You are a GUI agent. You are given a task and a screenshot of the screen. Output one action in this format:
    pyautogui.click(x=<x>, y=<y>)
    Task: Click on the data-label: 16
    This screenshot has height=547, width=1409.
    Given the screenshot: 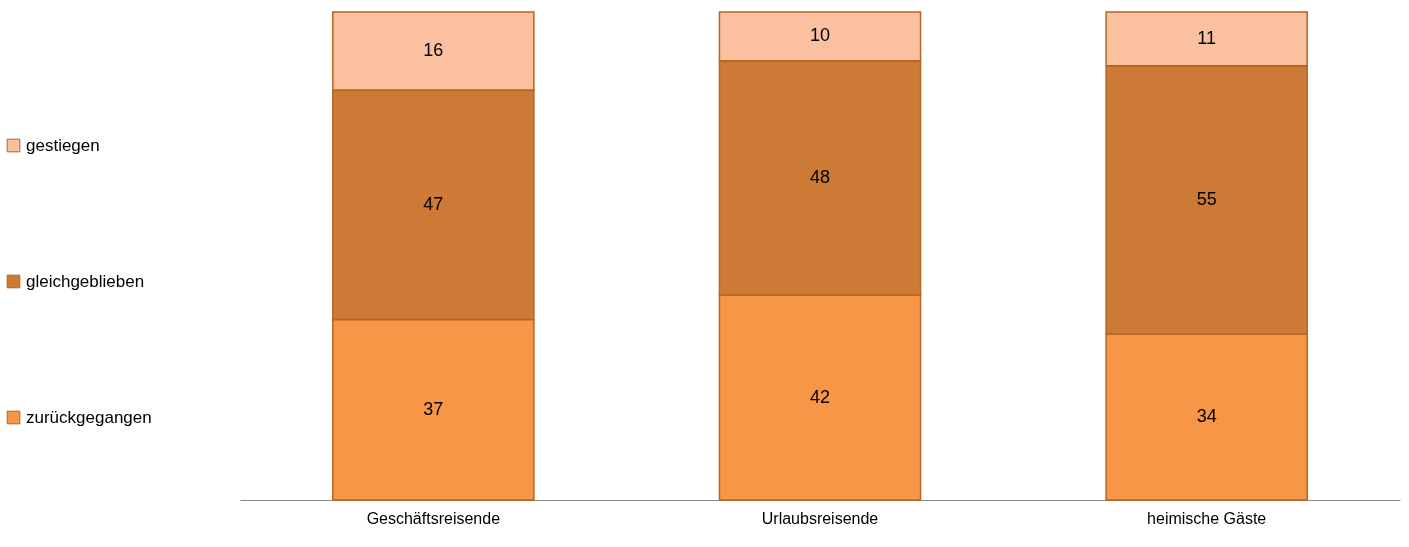 What is the action you would take?
    pyautogui.click(x=433, y=50)
    